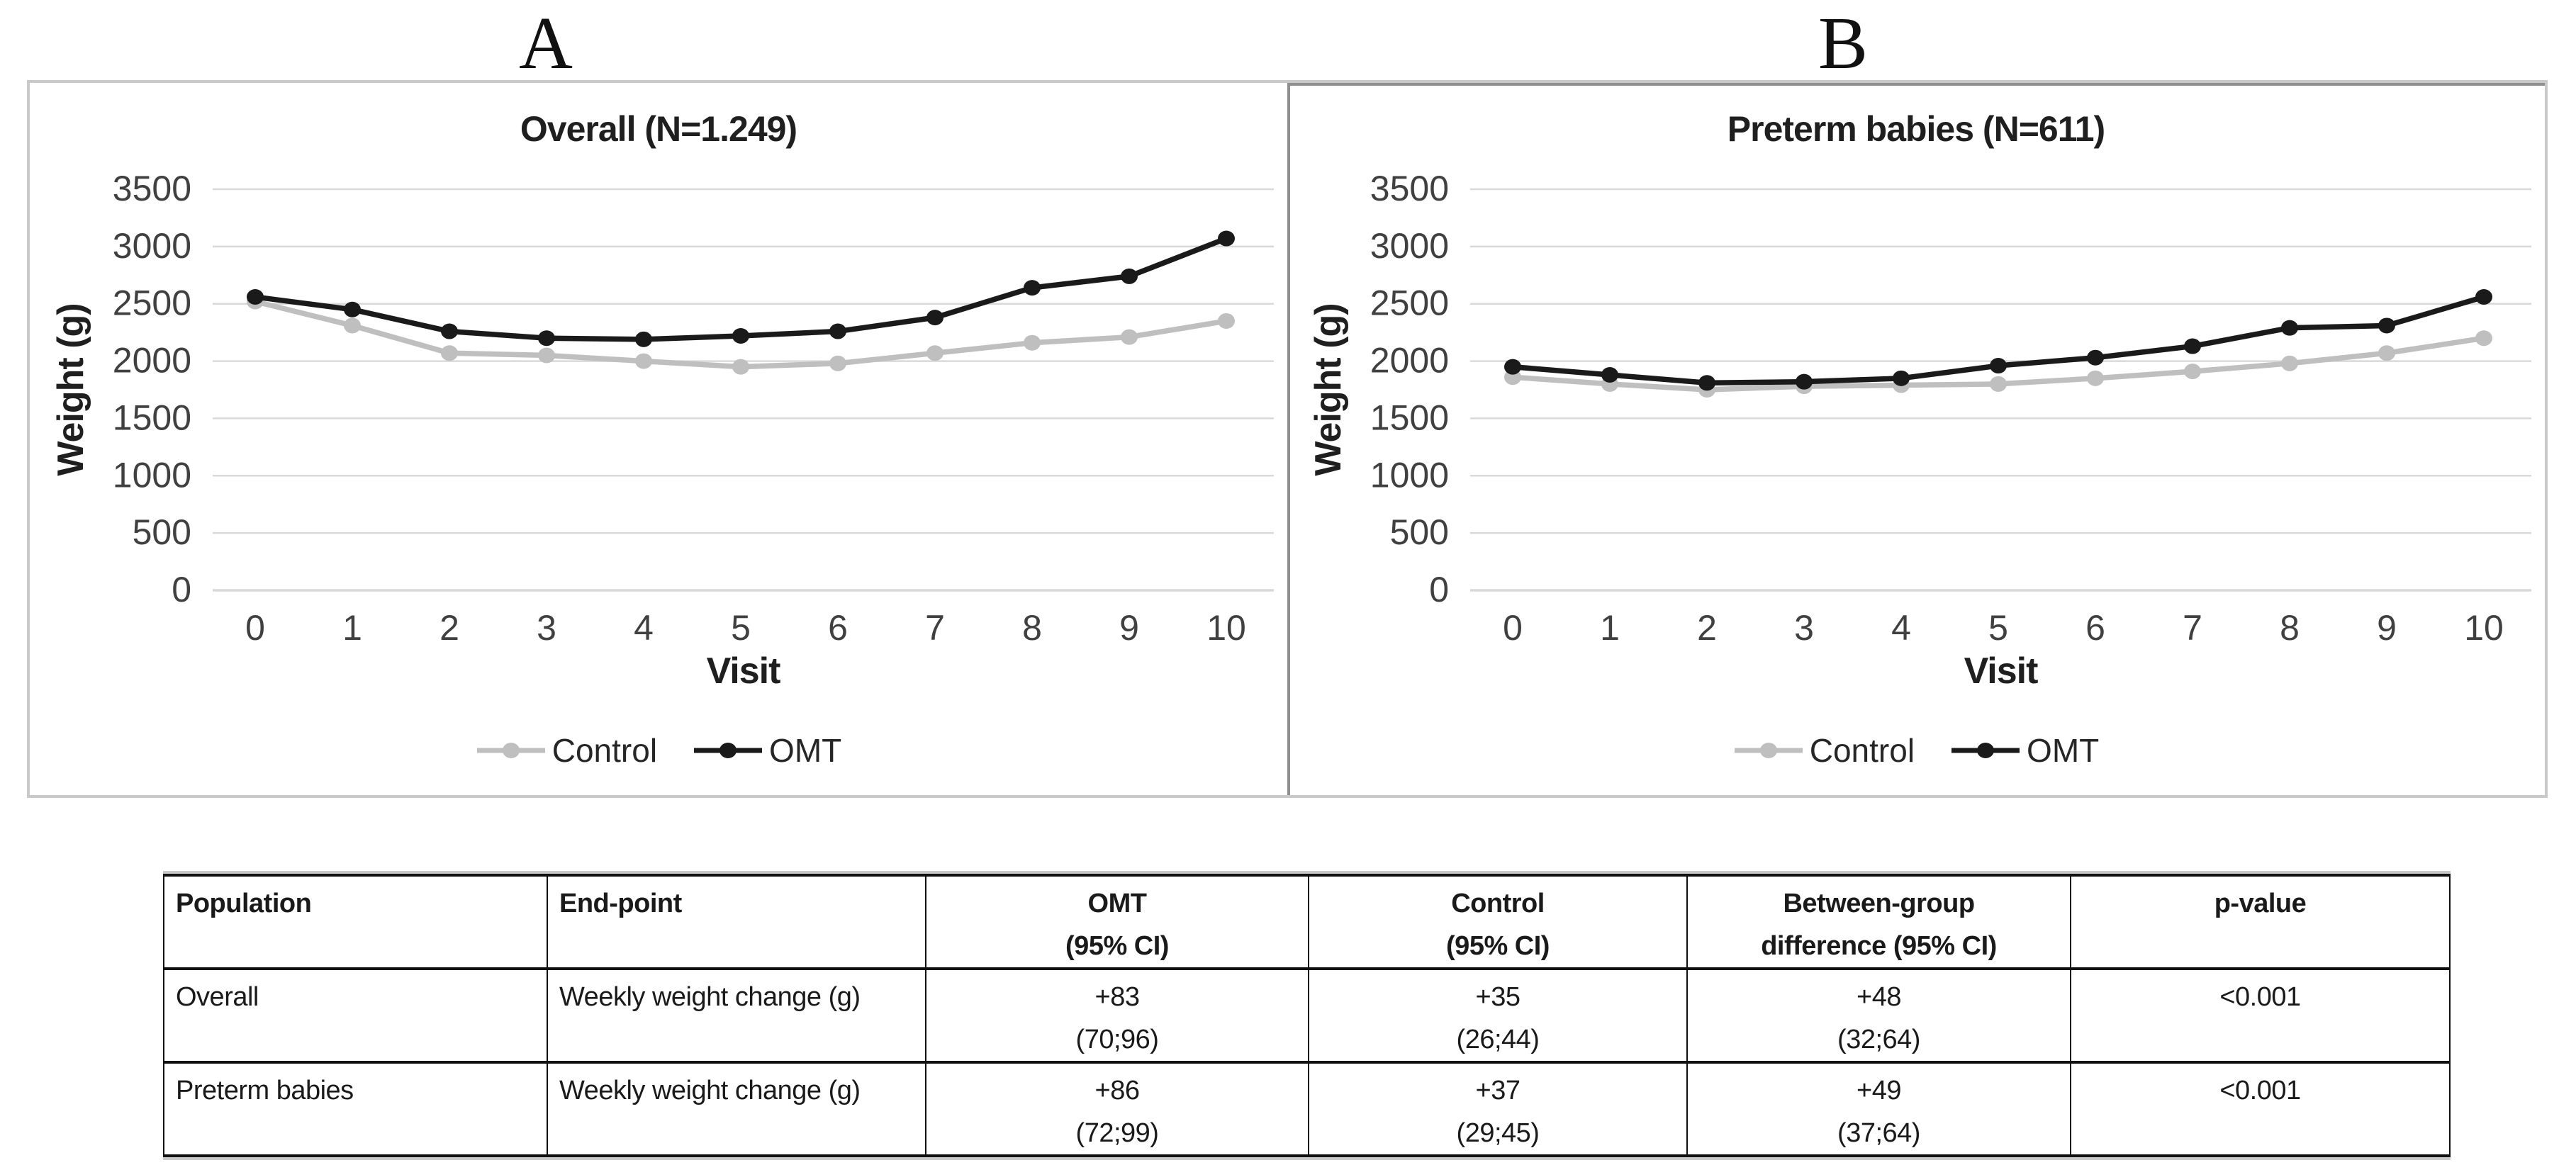 The image size is (2576, 1165). Describe the element at coordinates (1878, 1109) in the screenshot. I see `difference-cell: +49 (37;64)` at that location.